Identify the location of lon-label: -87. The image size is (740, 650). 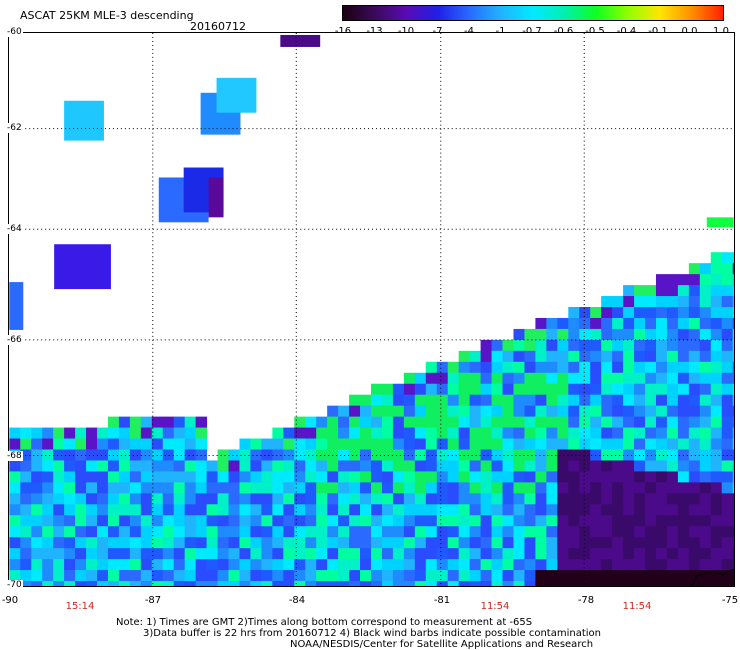
(153, 600).